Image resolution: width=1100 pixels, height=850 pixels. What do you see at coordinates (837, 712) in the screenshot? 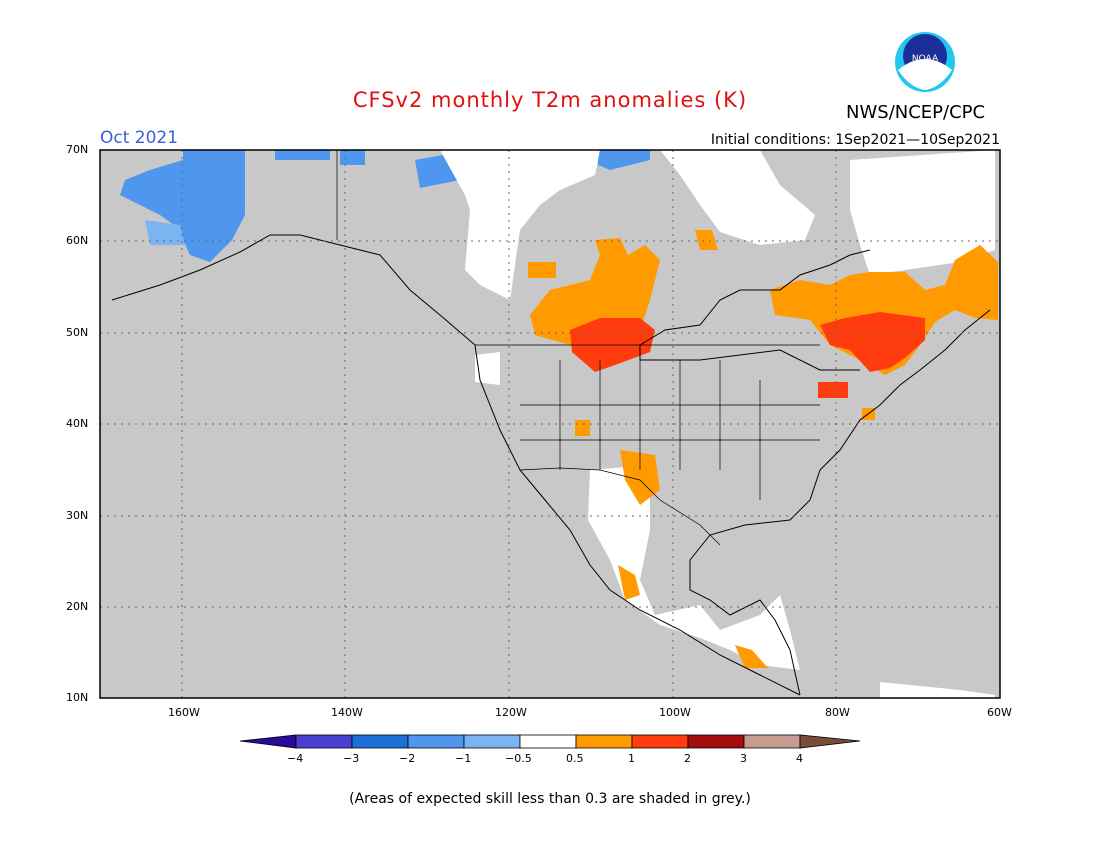
I see `lon-label-80w: 80W` at bounding box center [837, 712].